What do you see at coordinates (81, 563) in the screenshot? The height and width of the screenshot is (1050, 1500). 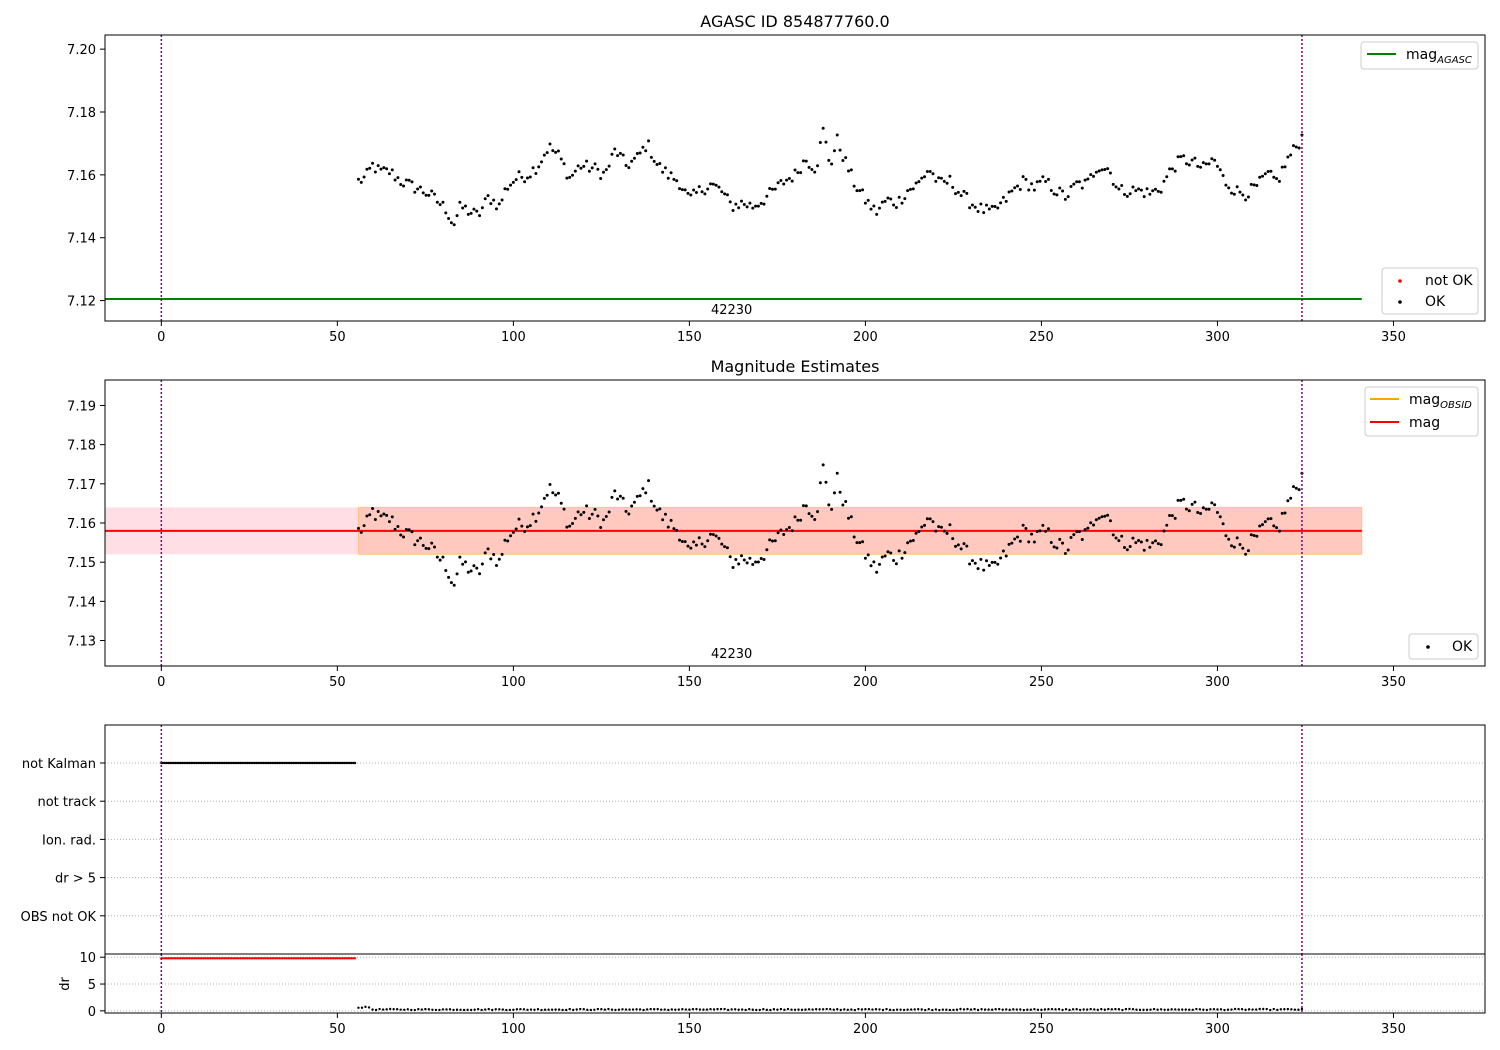 I see `mag-y-tick-label: 7.15` at bounding box center [81, 563].